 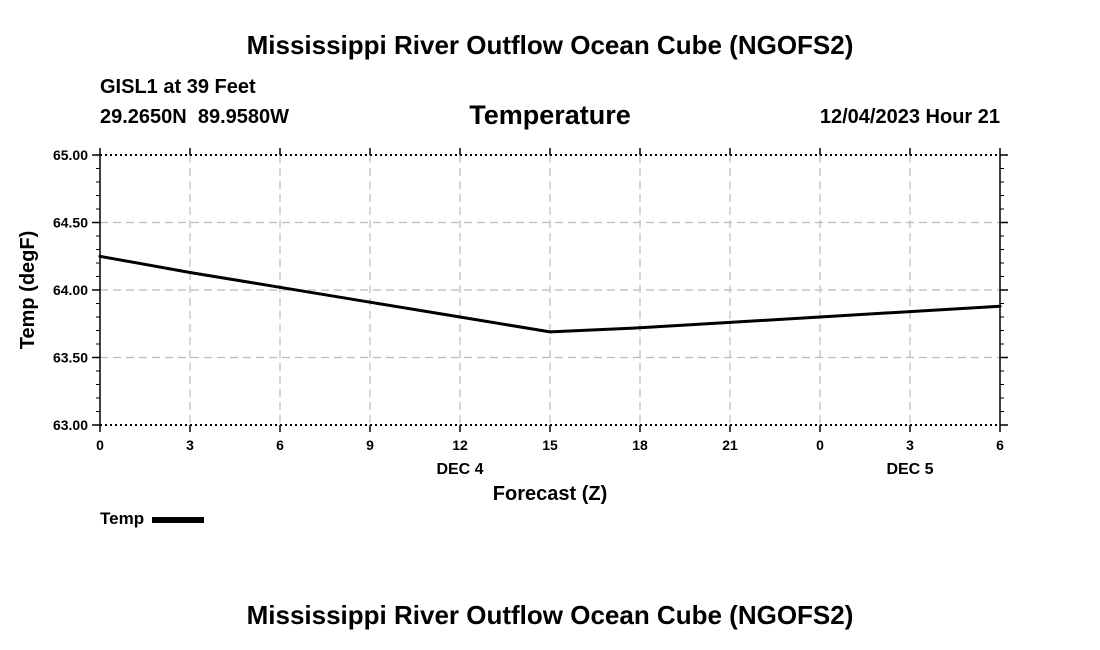 I want to click on y-tick-label: 64.00, so click(x=70, y=290).